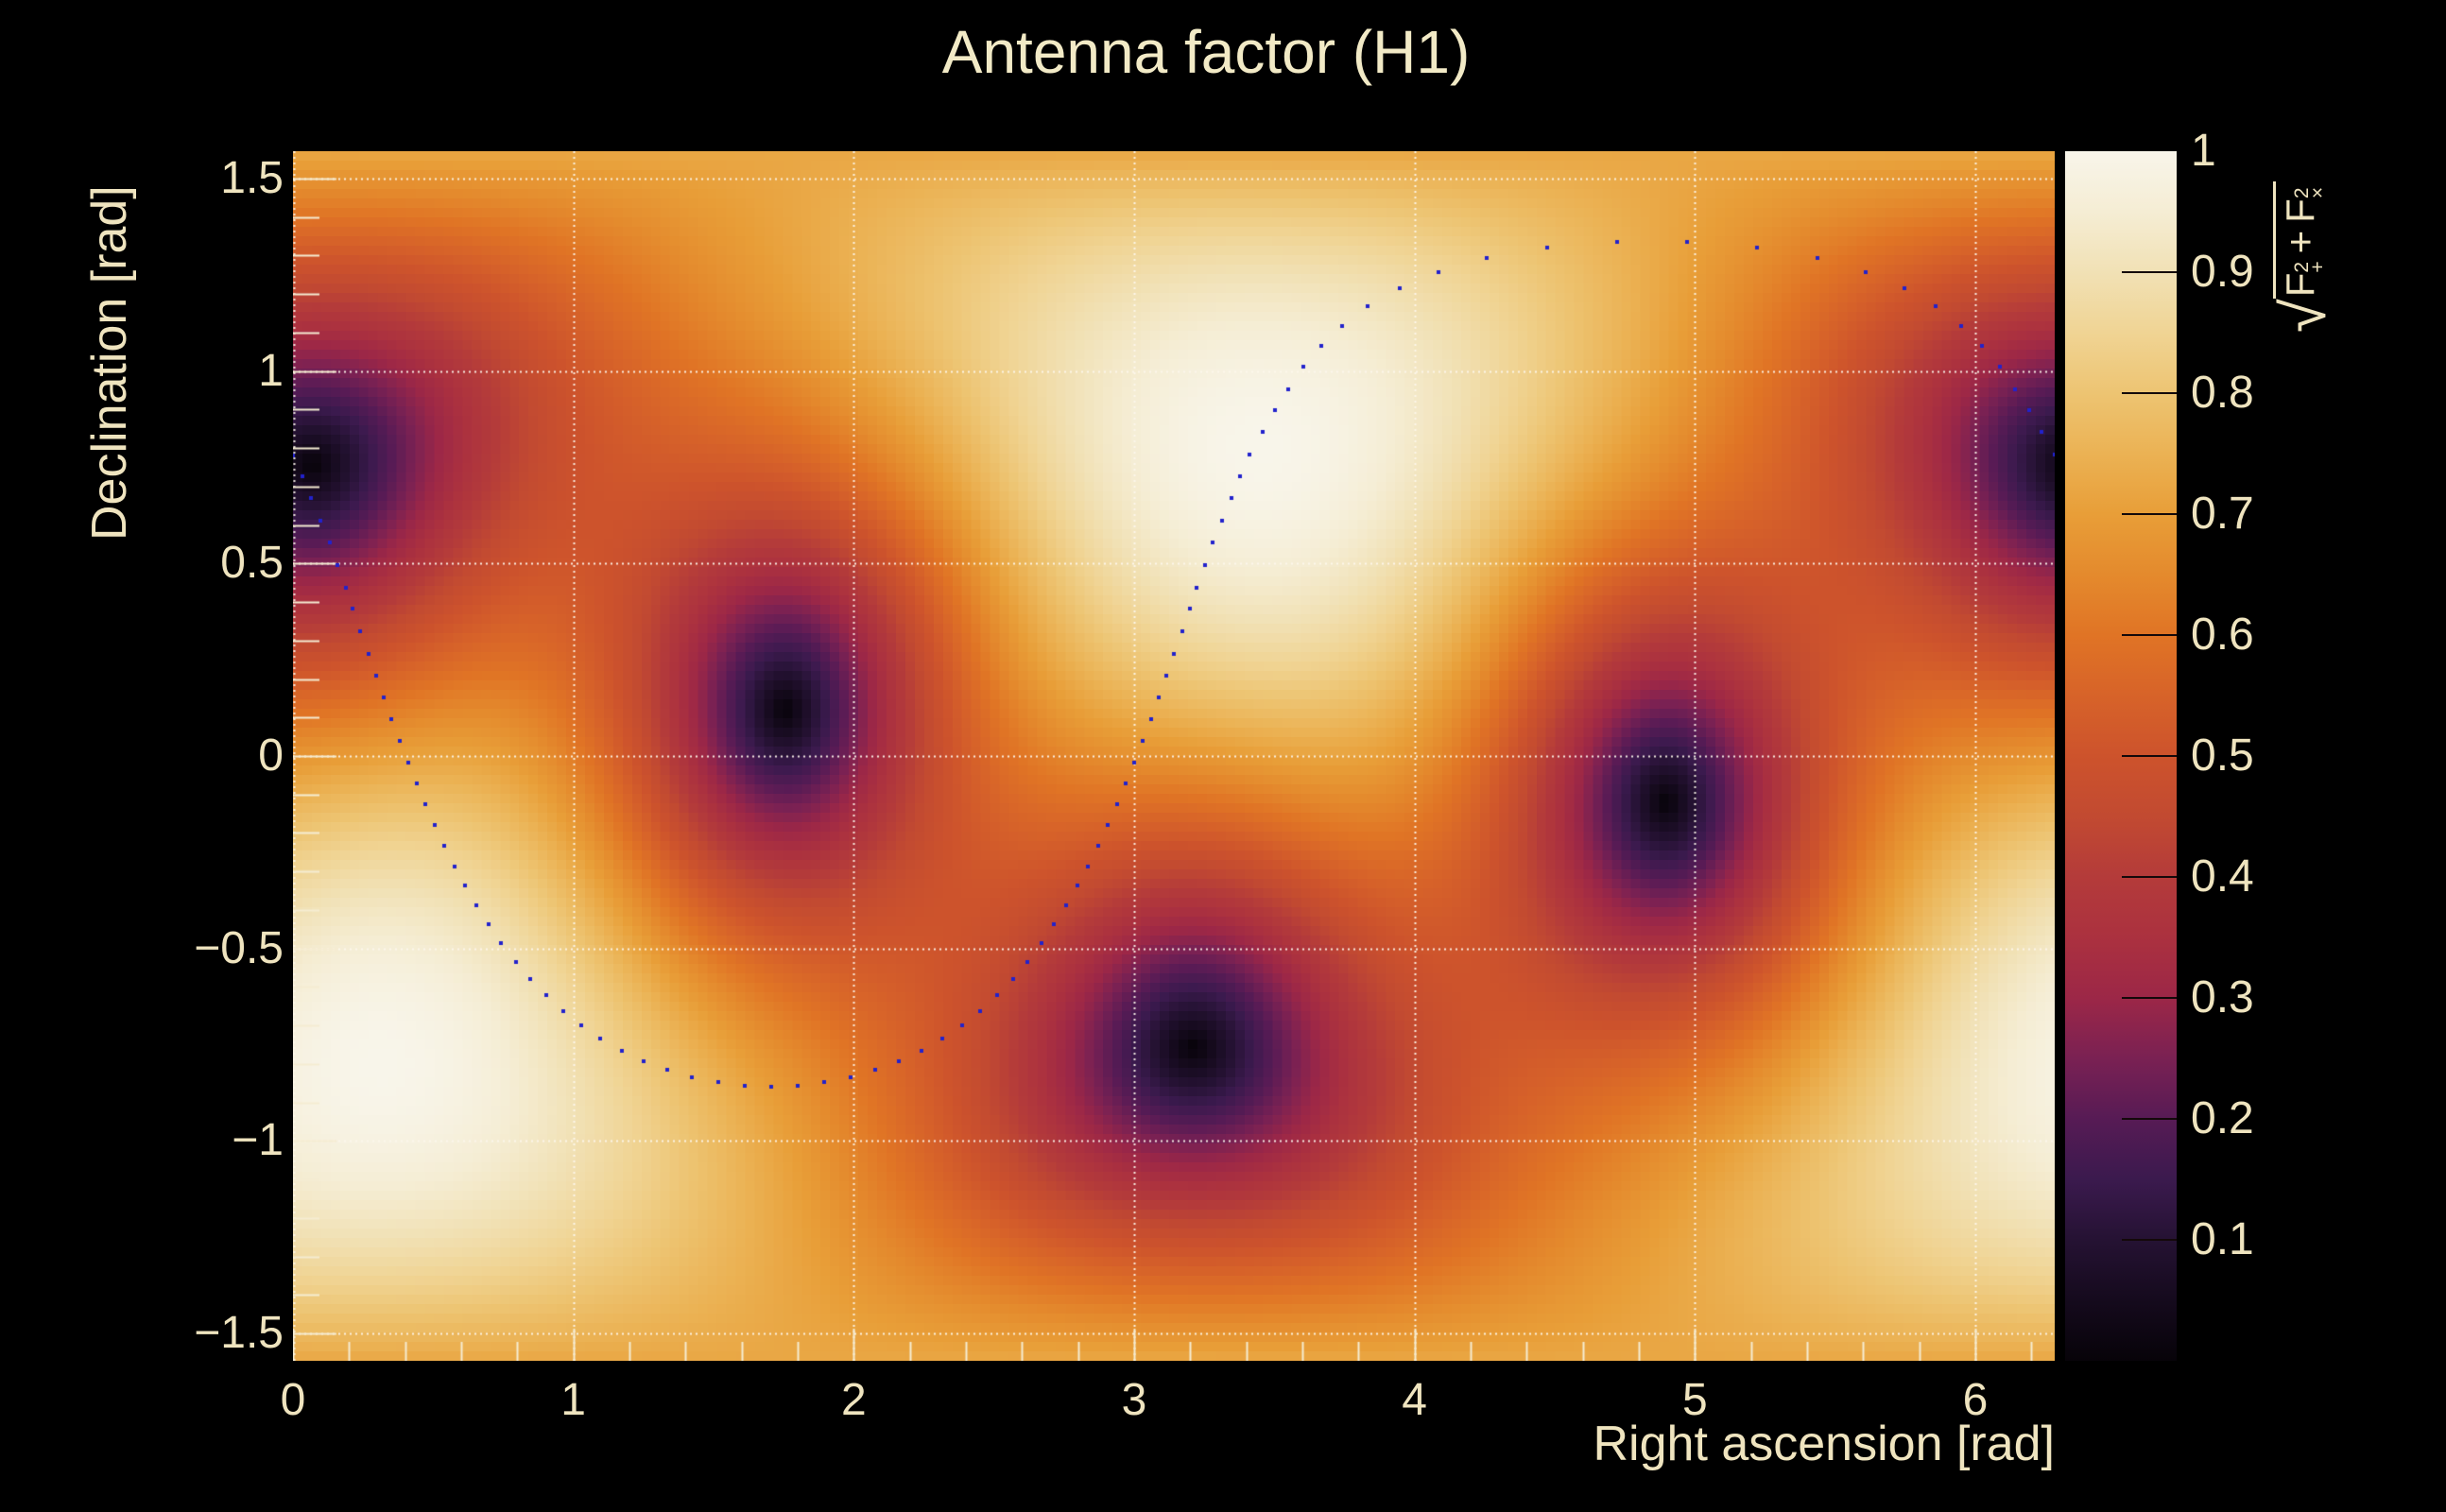 Image resolution: width=2446 pixels, height=1512 pixels. I want to click on colorbar-tick-label: 0.6, so click(2222, 635).